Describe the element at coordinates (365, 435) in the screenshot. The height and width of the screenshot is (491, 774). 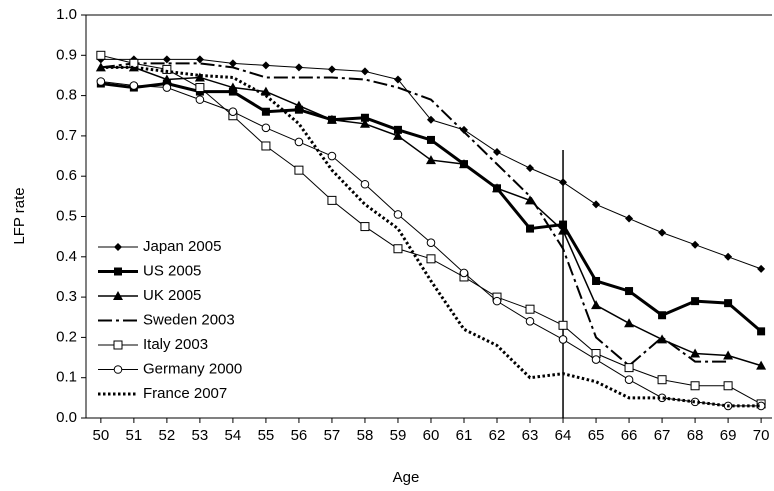
I see `x-tick-label: 58` at that location.